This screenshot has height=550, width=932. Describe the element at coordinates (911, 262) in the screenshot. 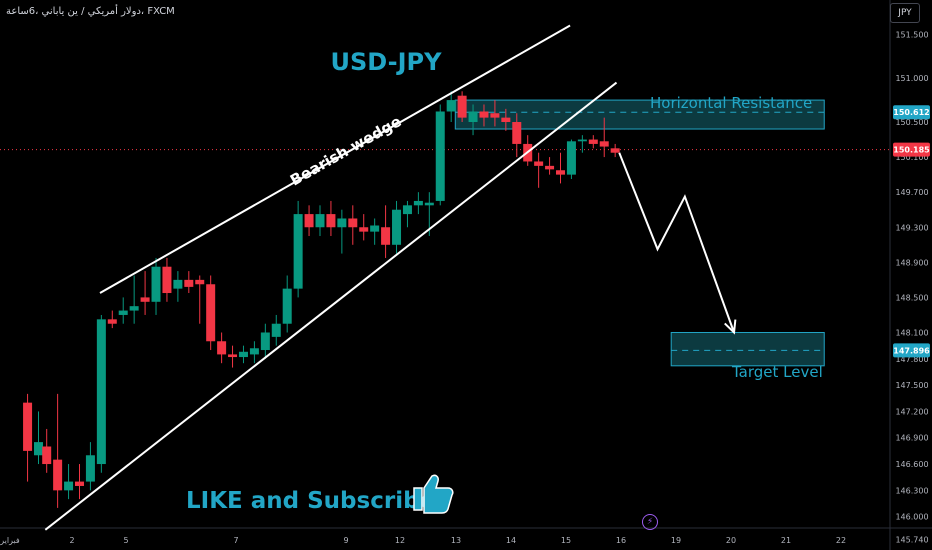

I see `price-tick-label: 148.900` at that location.